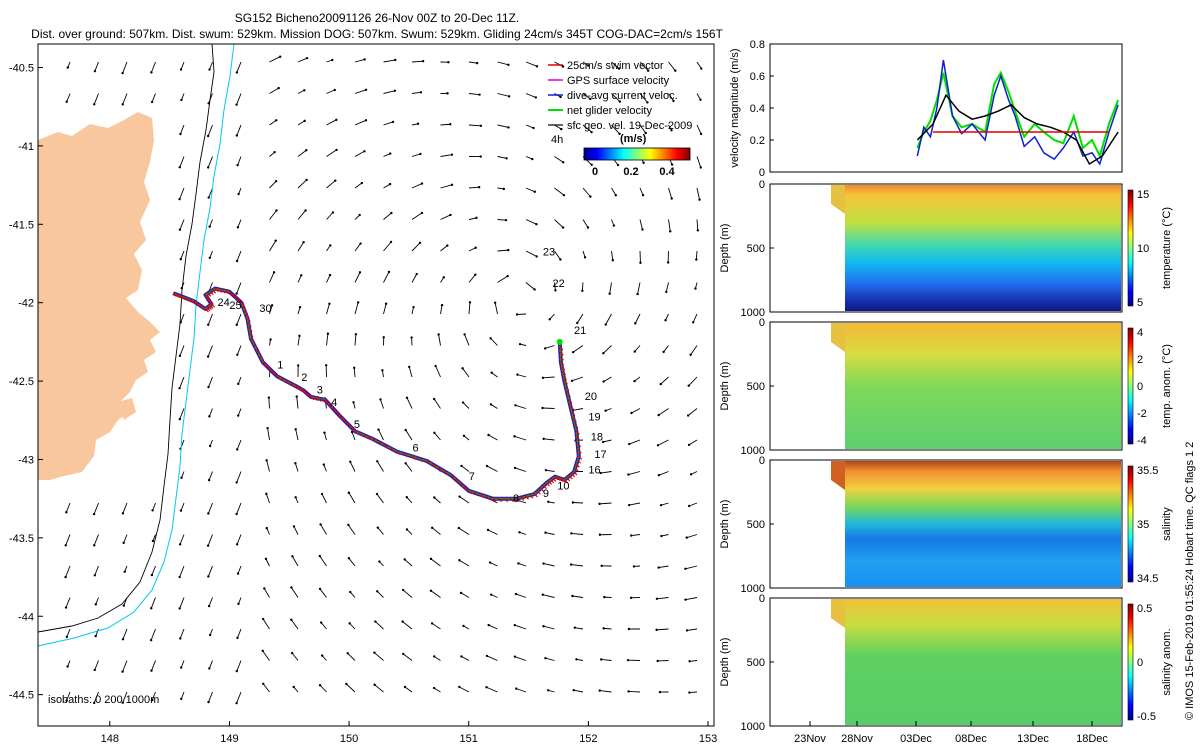  What do you see at coordinates (26, 460) in the screenshot?
I see `map-ytick-label: -43` at bounding box center [26, 460].